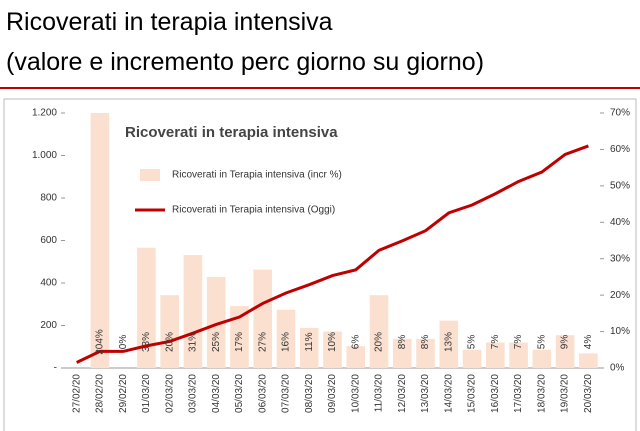 This screenshot has width=640, height=431. Describe the element at coordinates (309, 393) in the screenshot. I see `x-tick-label: 08/03/20` at that location.